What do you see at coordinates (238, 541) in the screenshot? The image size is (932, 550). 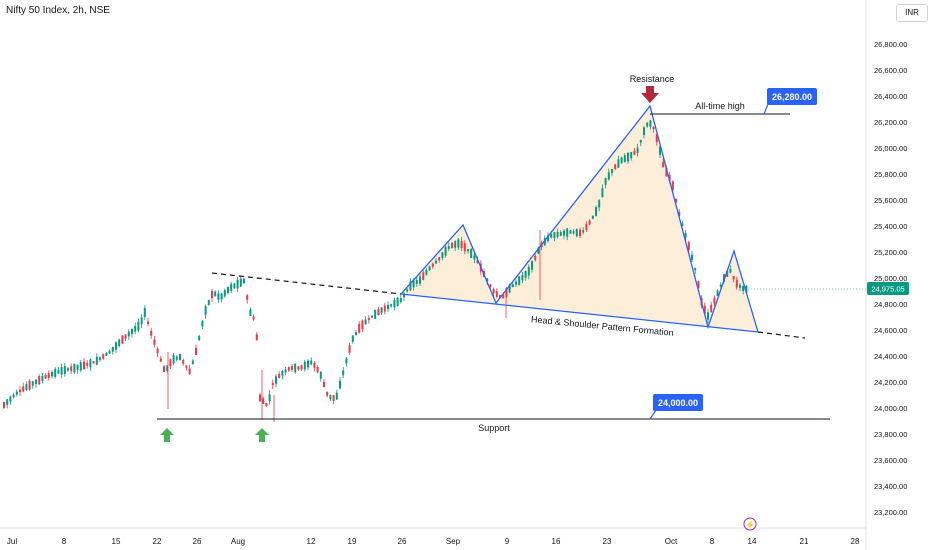 I see `x-tick-label: Aug` at bounding box center [238, 541].